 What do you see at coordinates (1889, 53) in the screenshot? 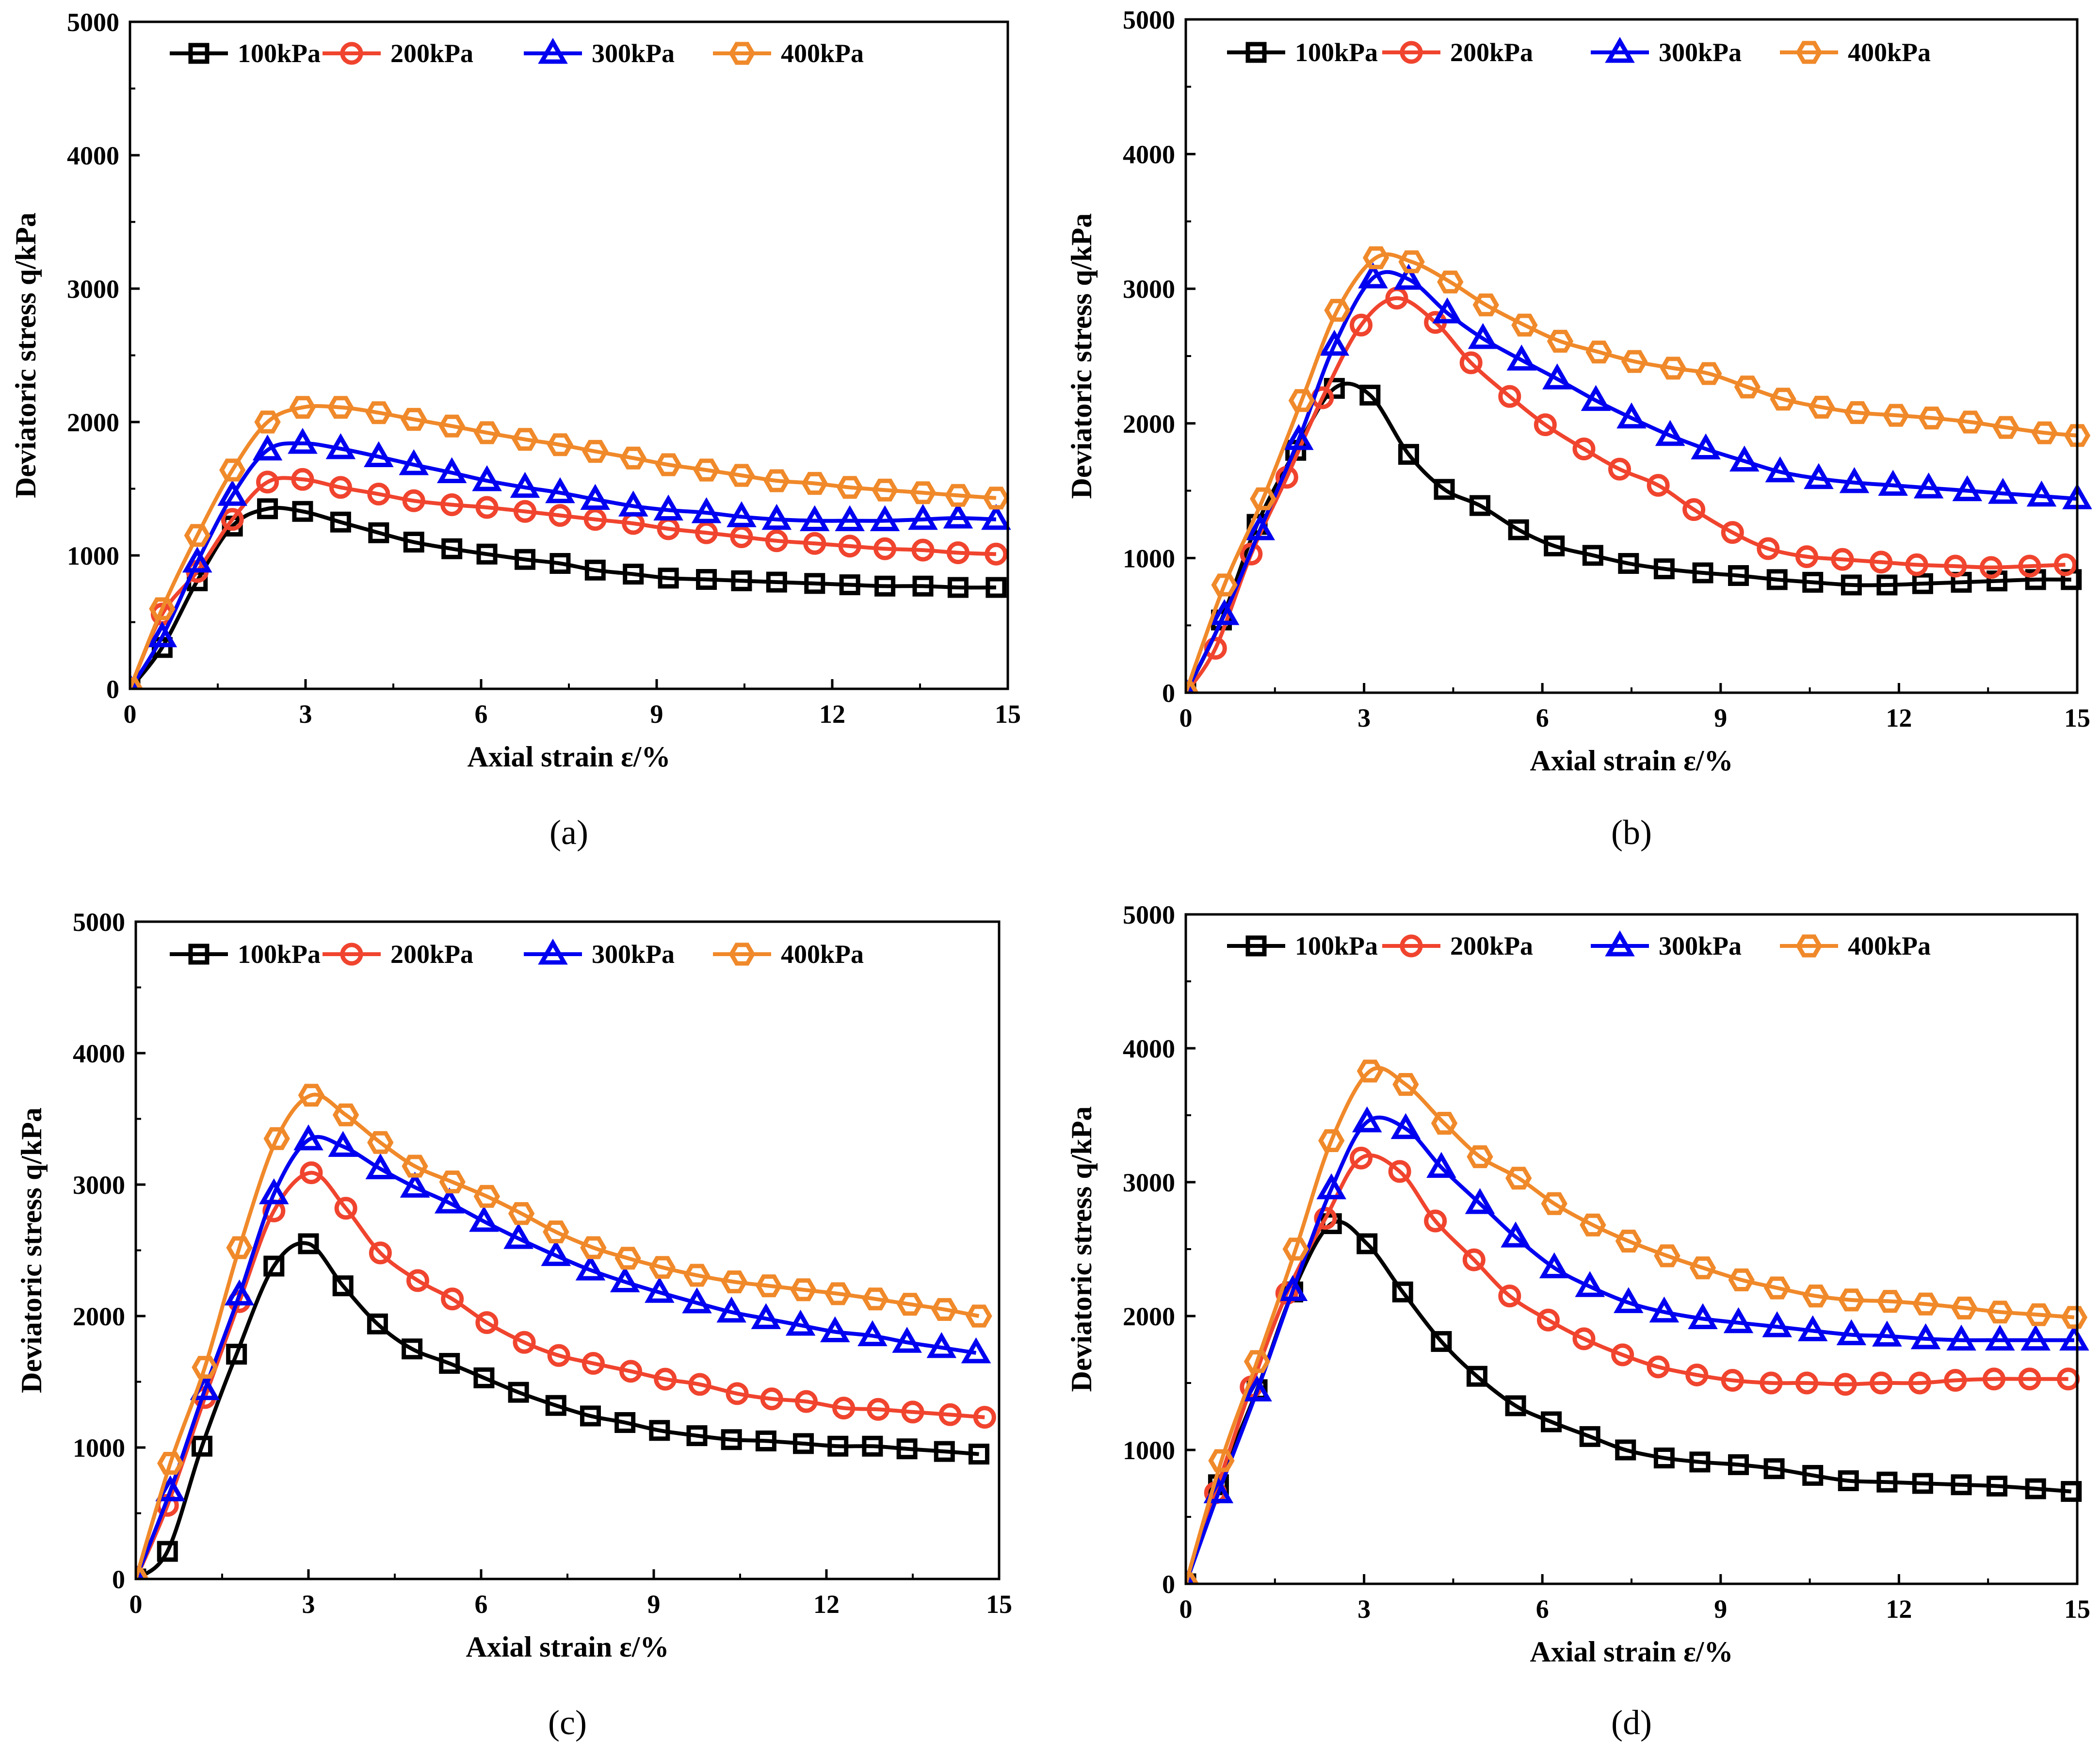
I see `legend-label: 400kPa` at bounding box center [1889, 53].